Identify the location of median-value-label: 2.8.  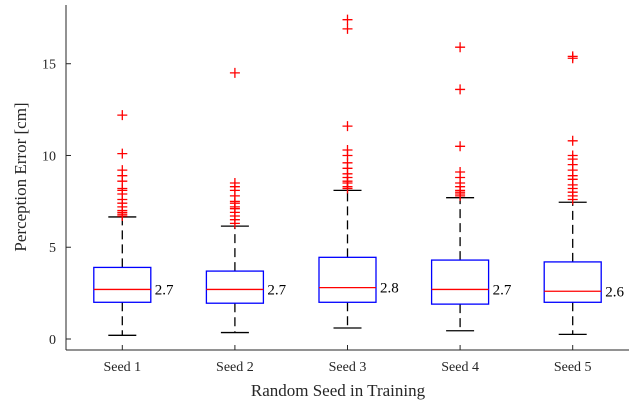
(389, 289).